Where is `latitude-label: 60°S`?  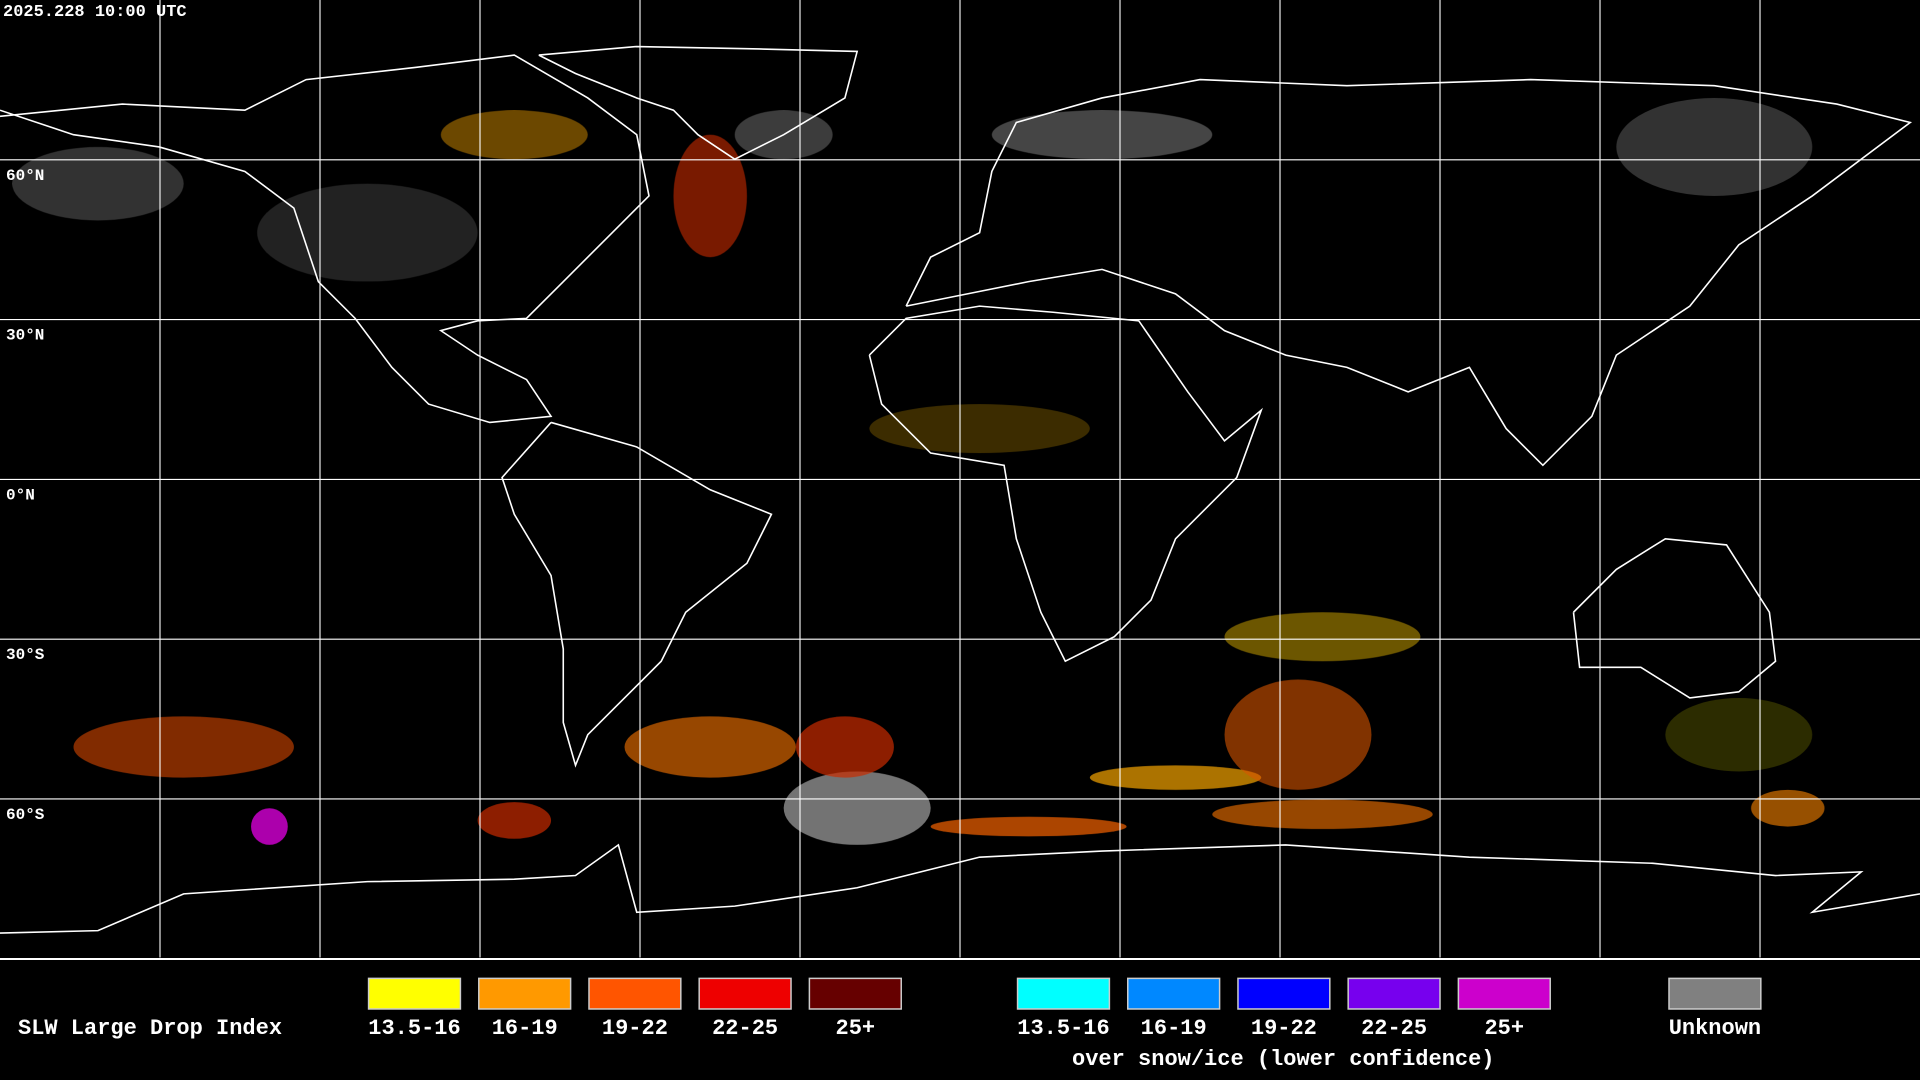
latitude-label: 60°S is located at coordinates (25, 815).